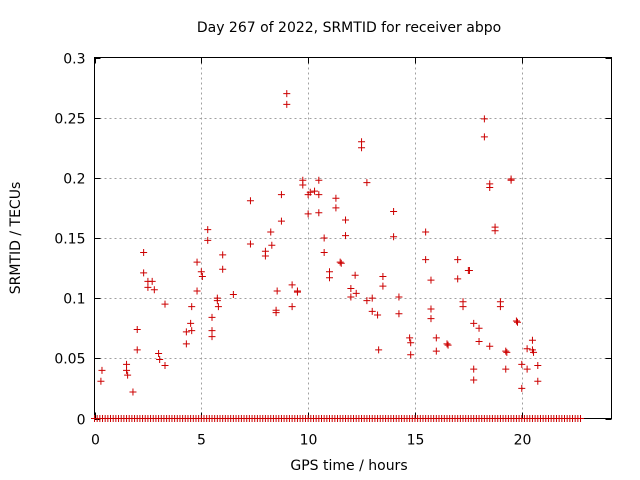 The width and height of the screenshot is (640, 480). Describe the element at coordinates (348, 466) in the screenshot. I see `x-axis-label: GPS time / hours` at that location.